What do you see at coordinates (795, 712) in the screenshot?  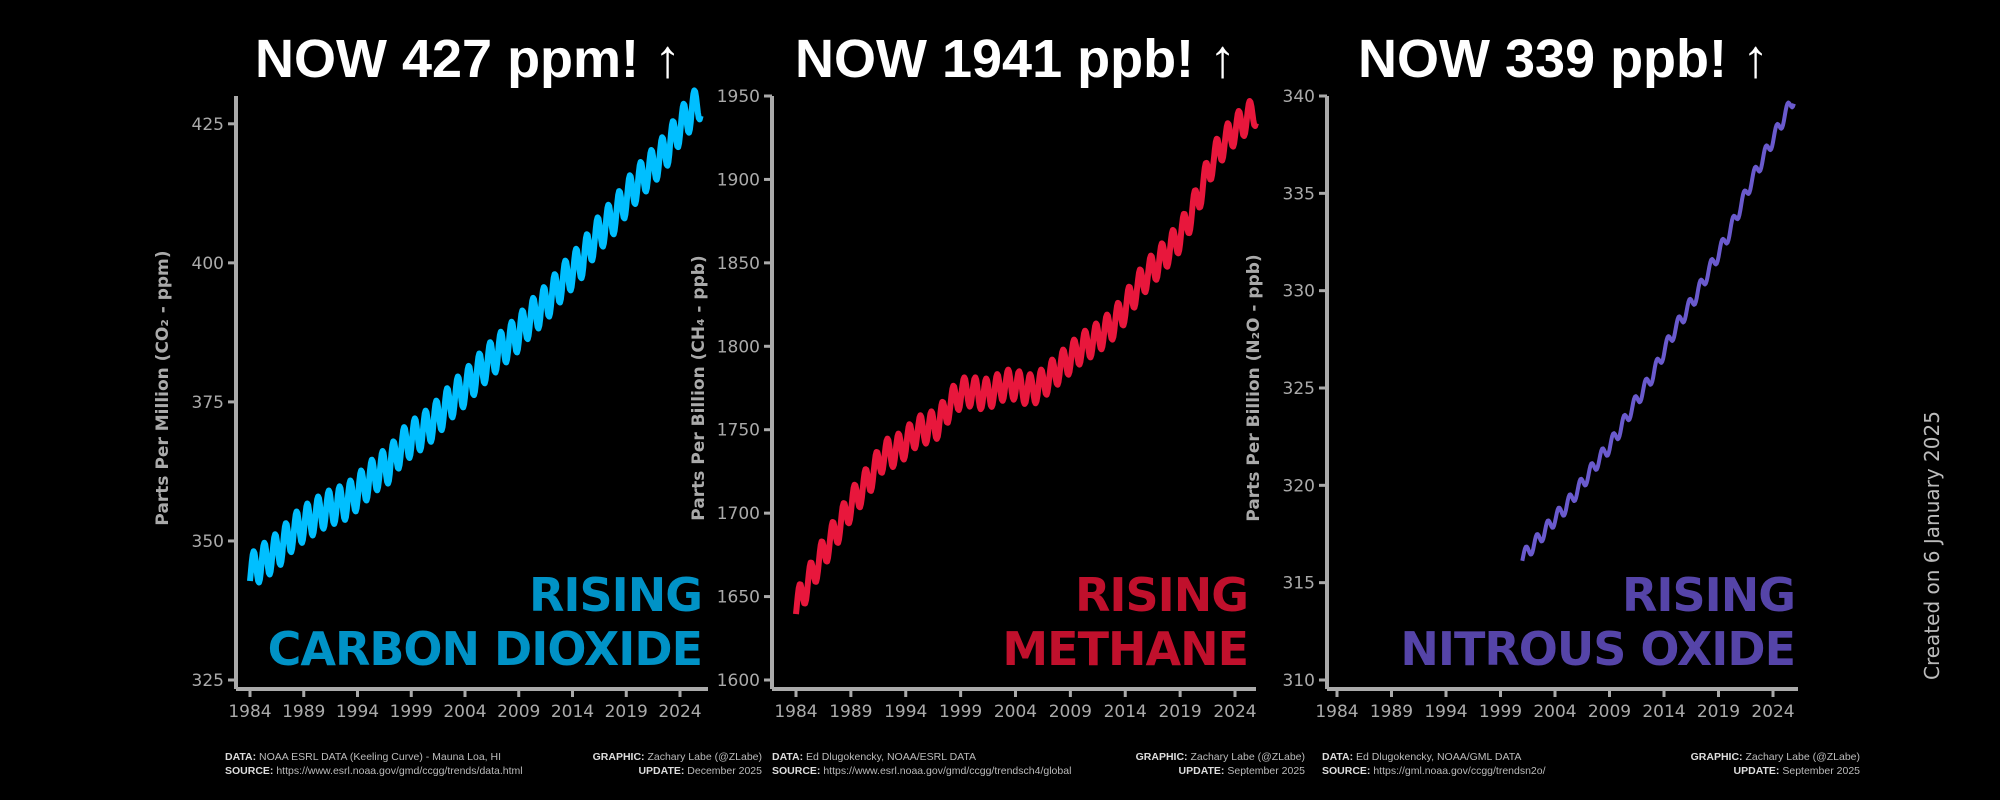 I see `methane-x-tick-label: 1984` at bounding box center [795, 712].